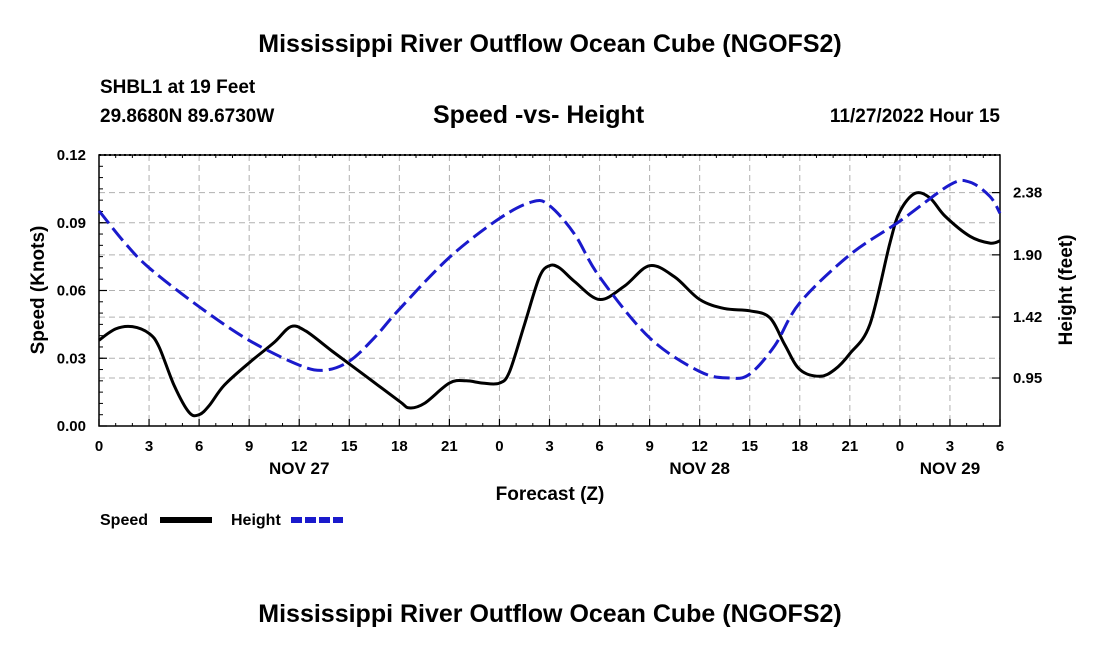 The width and height of the screenshot is (1100, 650). Describe the element at coordinates (539, 115) in the screenshot. I see `chart-subtitle: Speed -vs- Height` at that location.